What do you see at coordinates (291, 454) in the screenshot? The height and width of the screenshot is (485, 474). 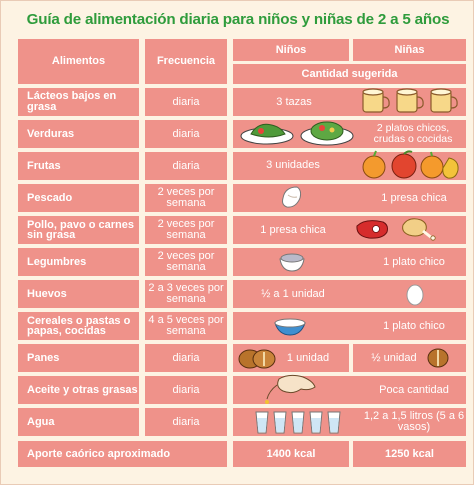 I see `total-ninos: 1400 kcal` at bounding box center [291, 454].